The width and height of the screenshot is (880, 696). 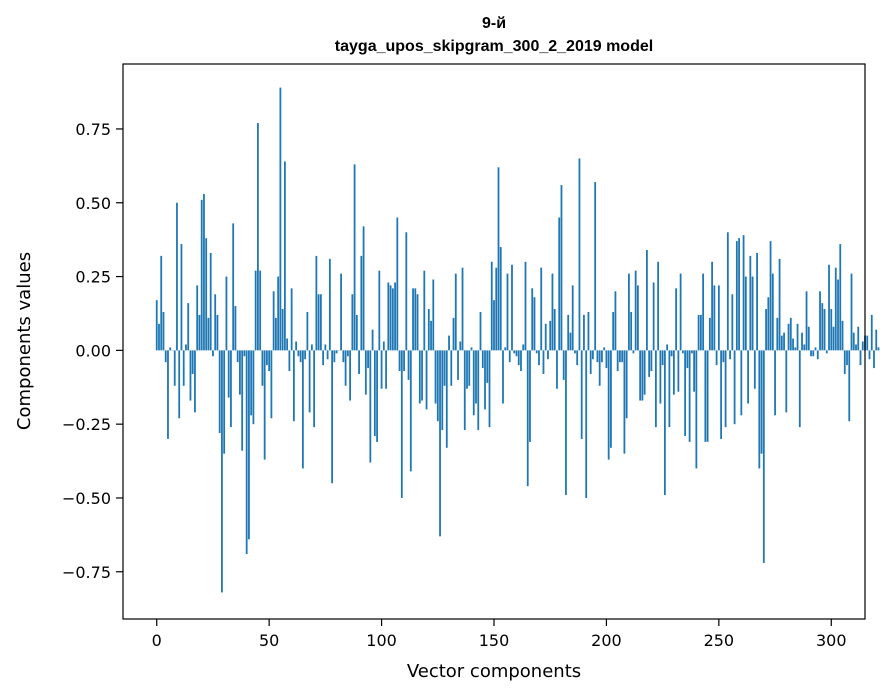 What do you see at coordinates (381, 640) in the screenshot?
I see `x-tick-label: 100` at bounding box center [381, 640].